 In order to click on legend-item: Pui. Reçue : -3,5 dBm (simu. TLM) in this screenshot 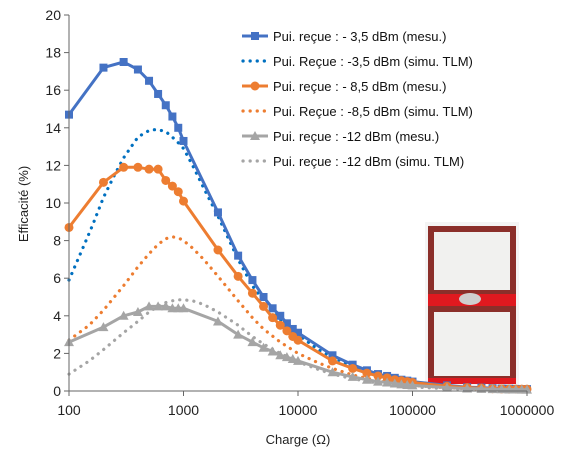, I will do `click(357, 61)`.